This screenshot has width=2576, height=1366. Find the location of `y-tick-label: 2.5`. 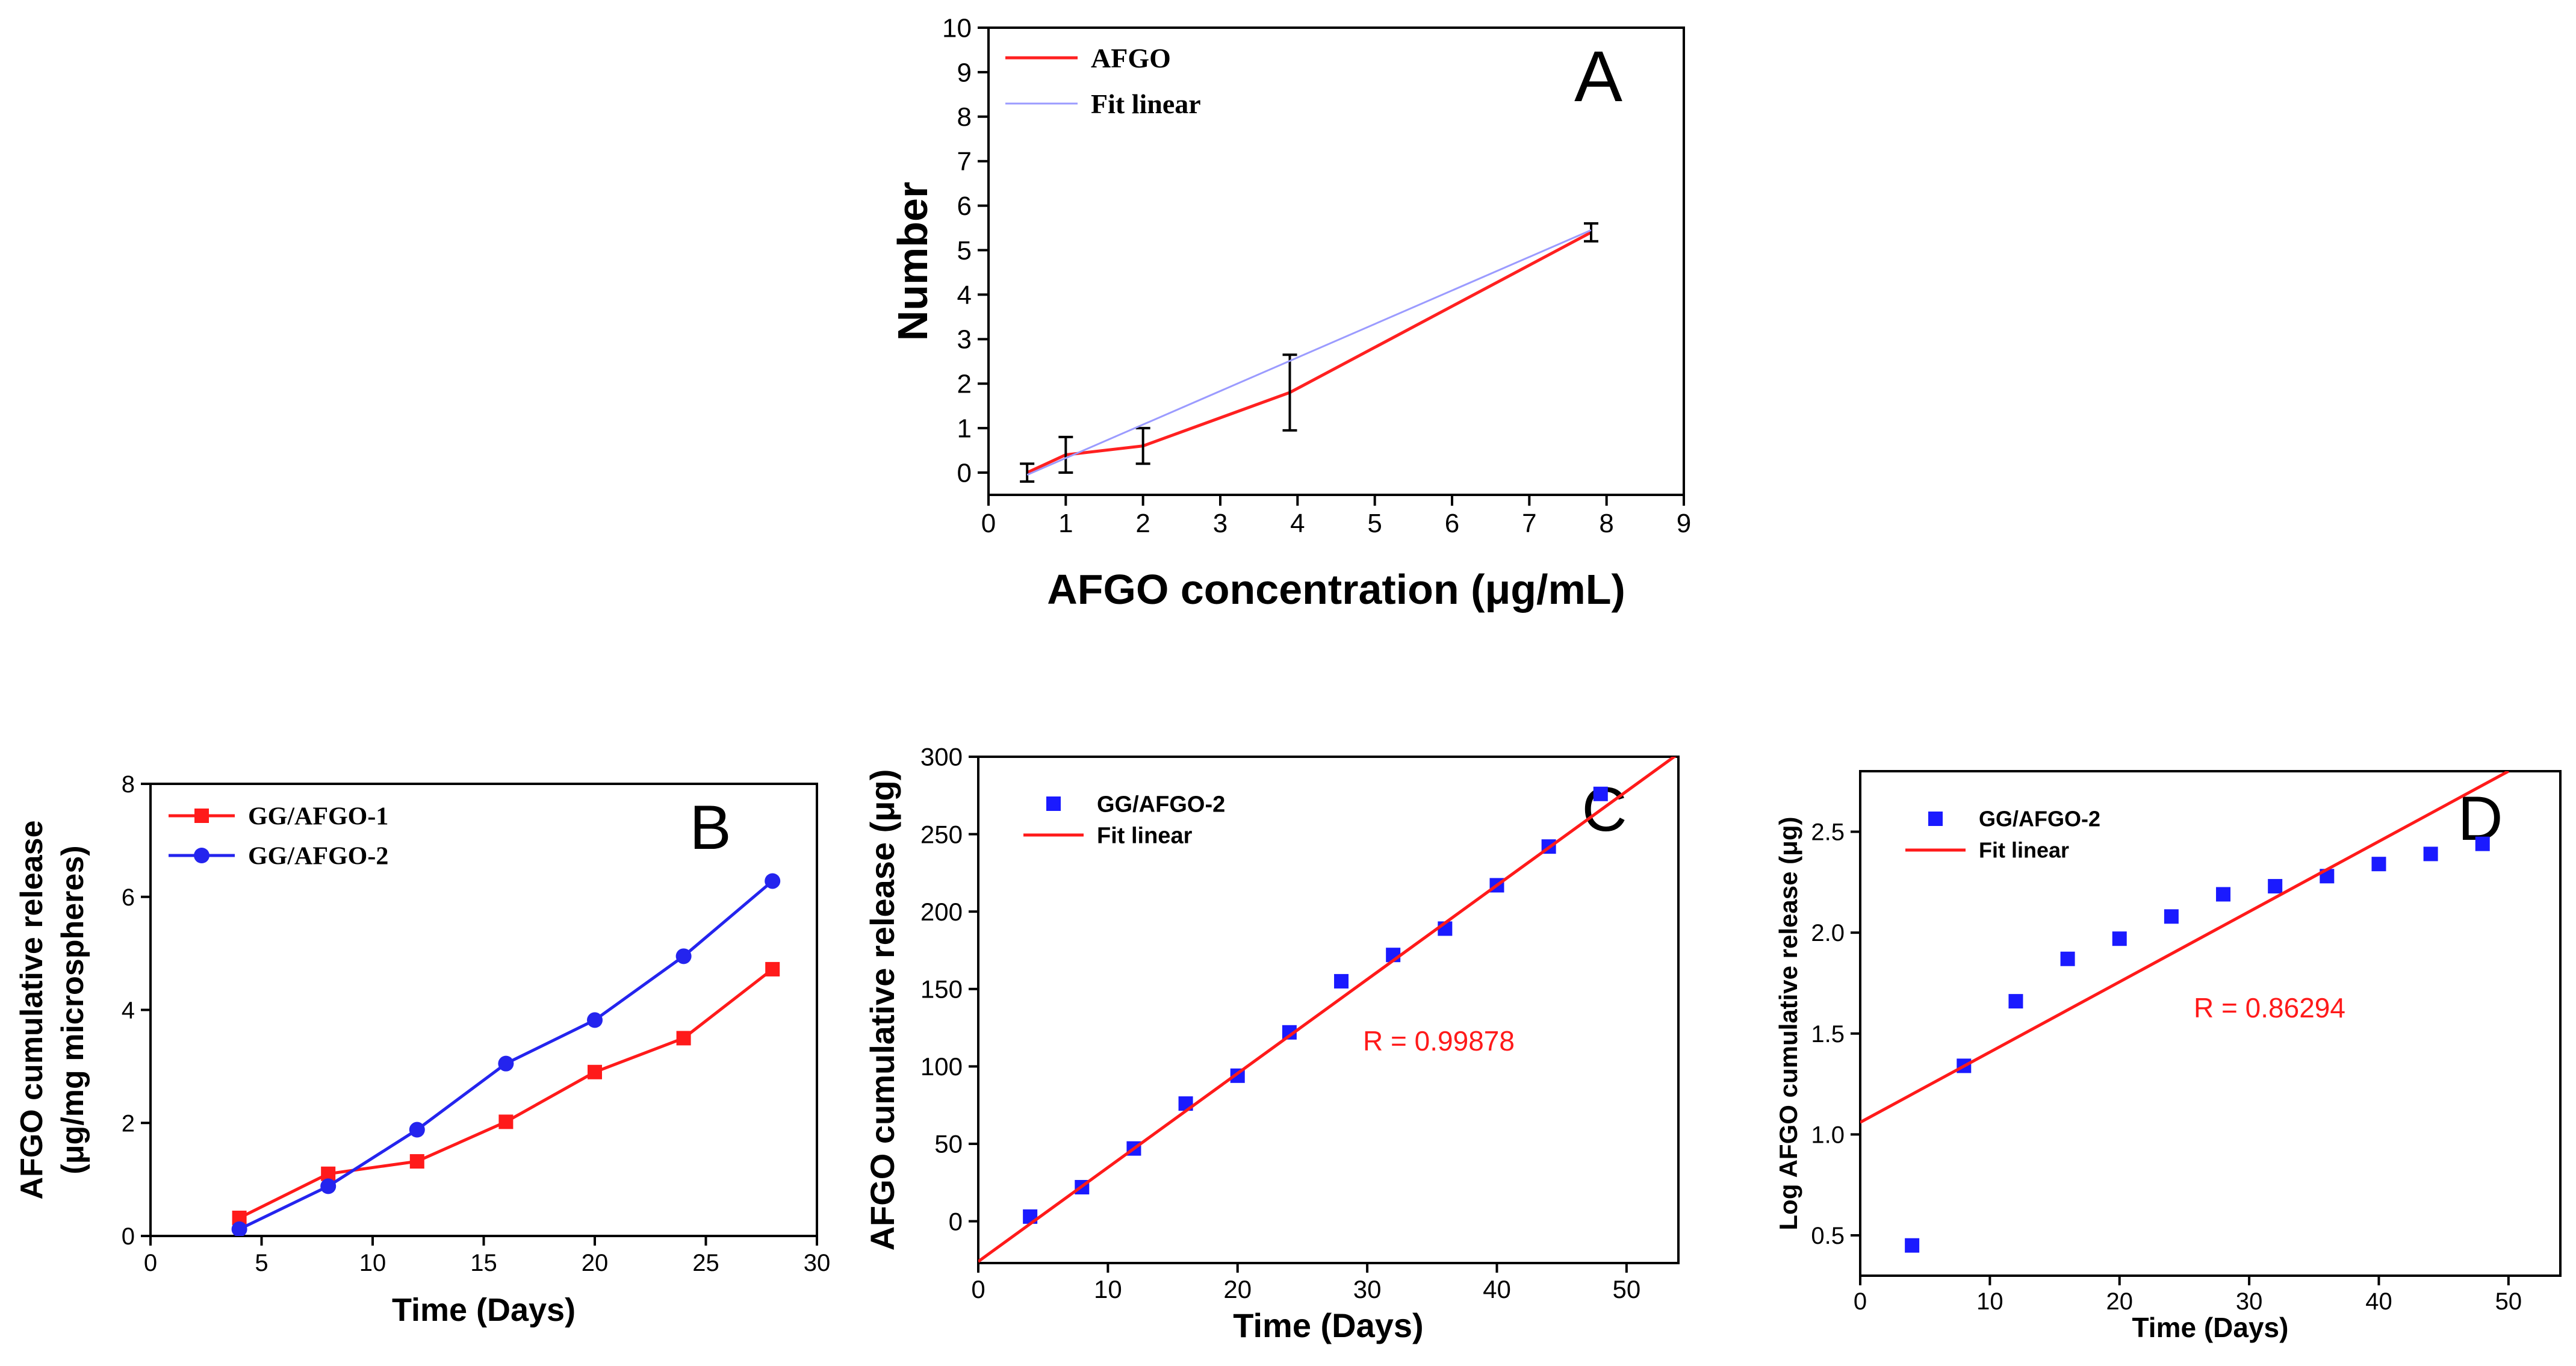

y-tick-label: 2.5 is located at coordinates (1828, 832).